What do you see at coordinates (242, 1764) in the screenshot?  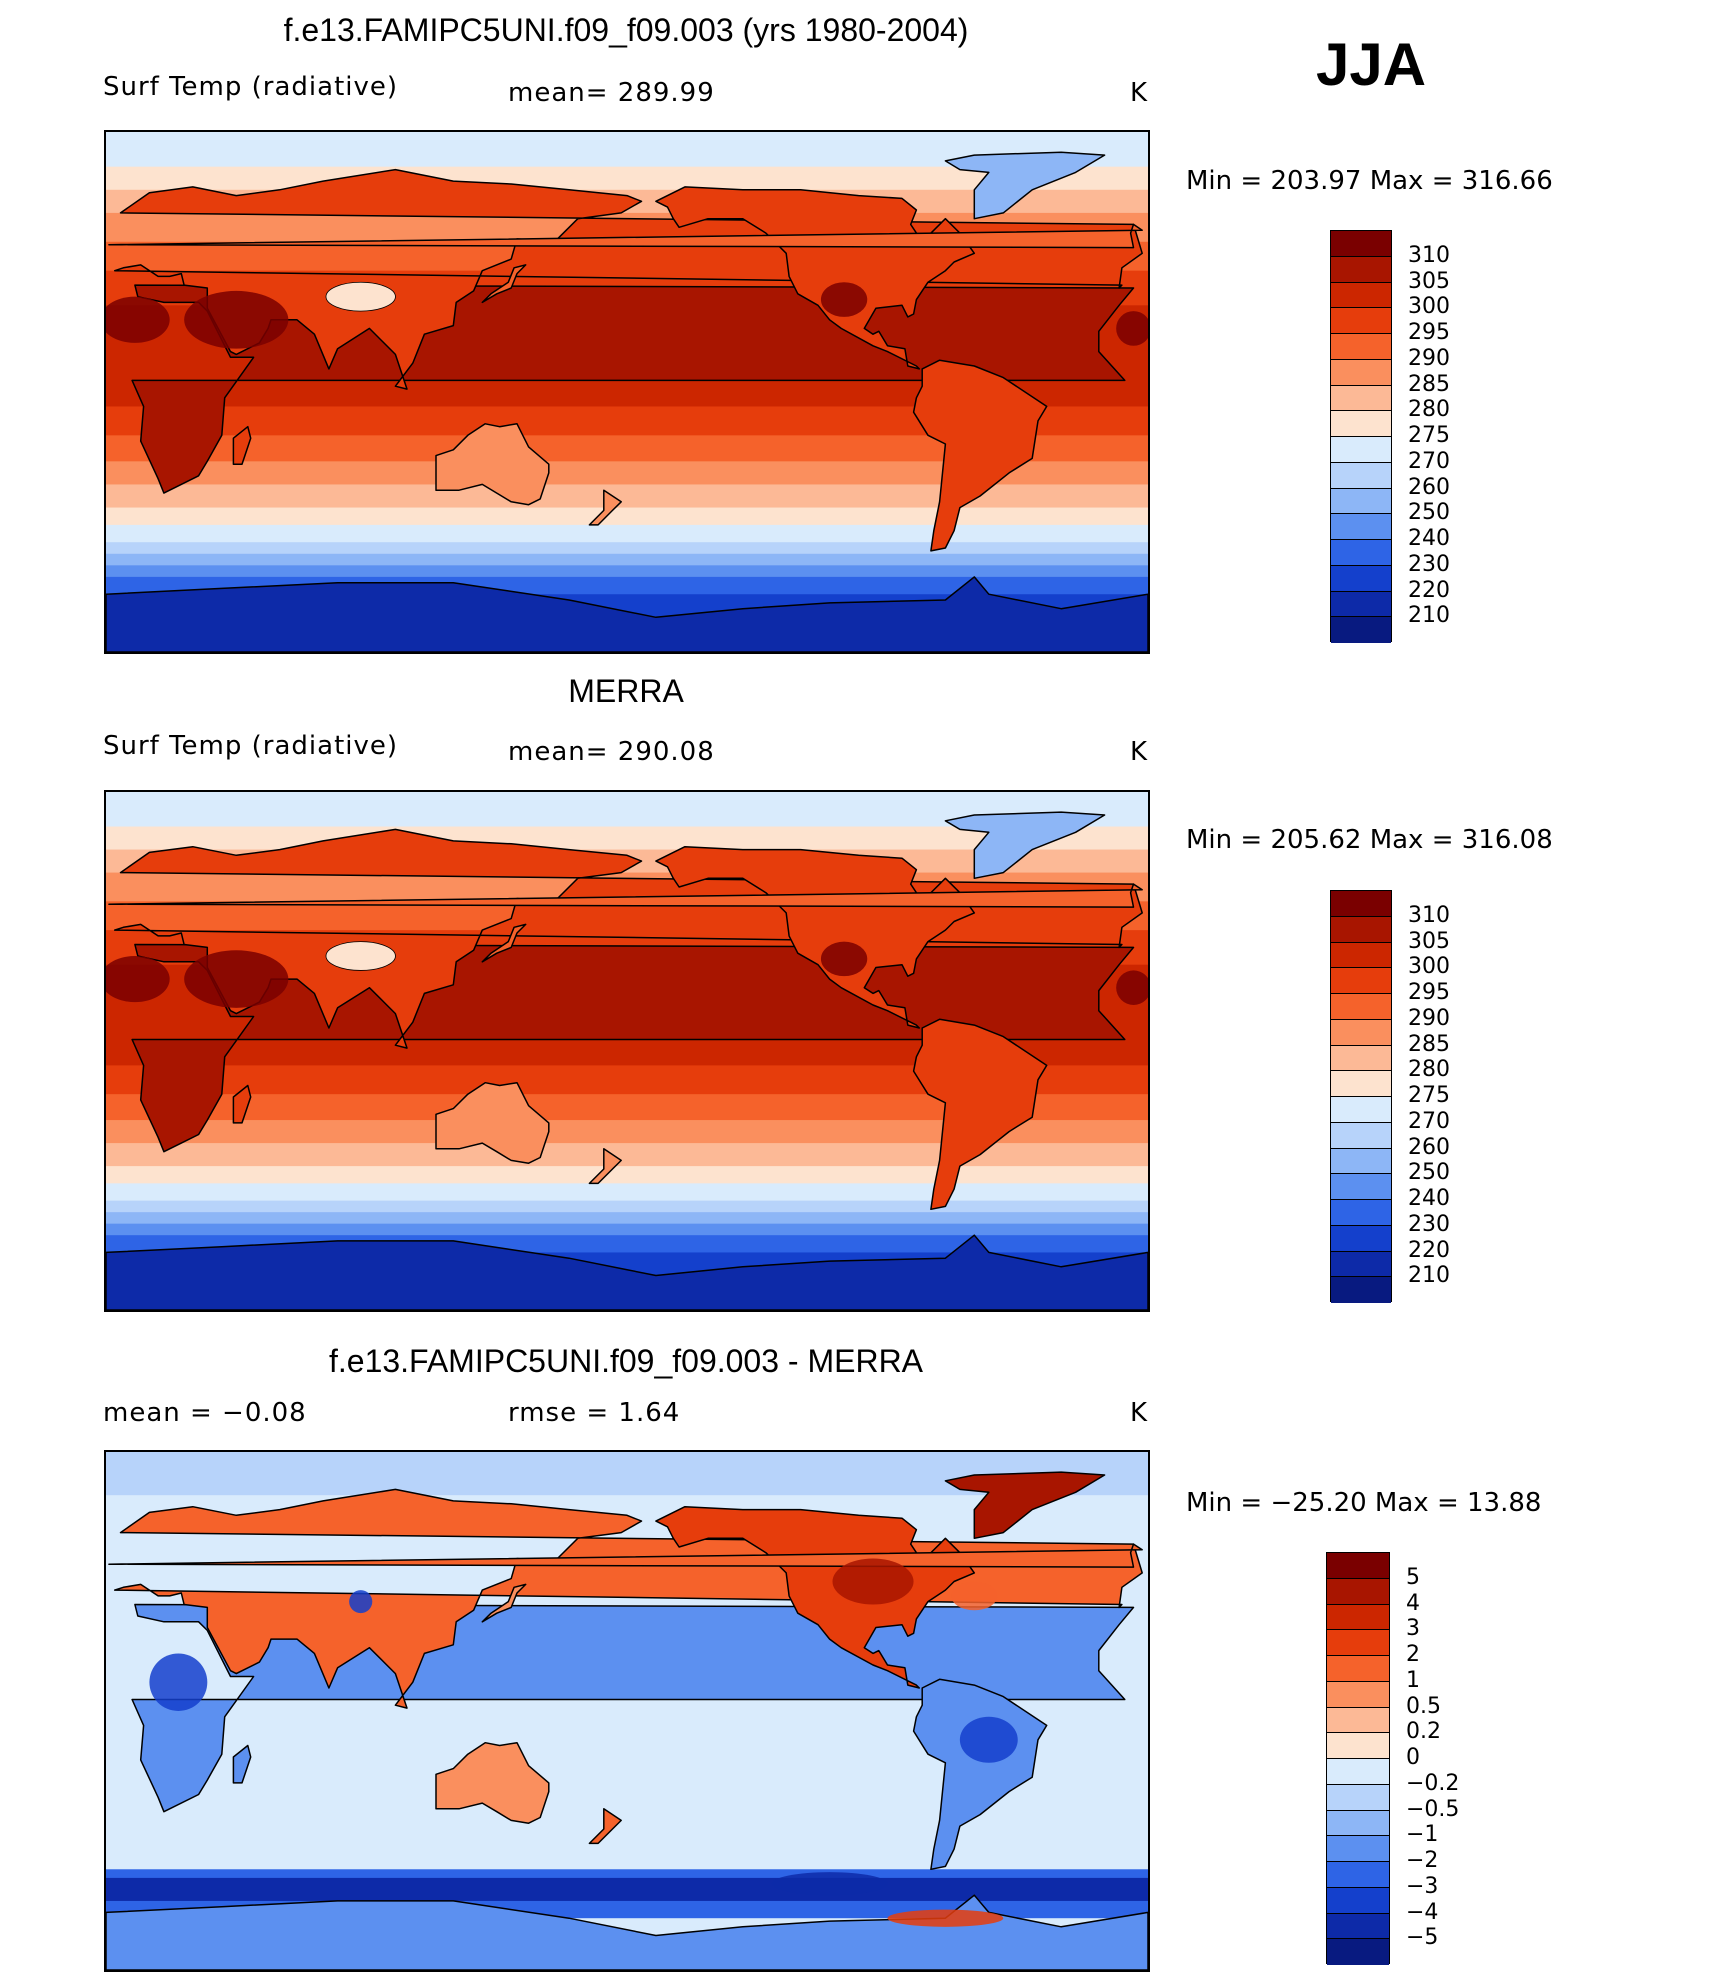 I see `coastline-madagascar` at bounding box center [242, 1764].